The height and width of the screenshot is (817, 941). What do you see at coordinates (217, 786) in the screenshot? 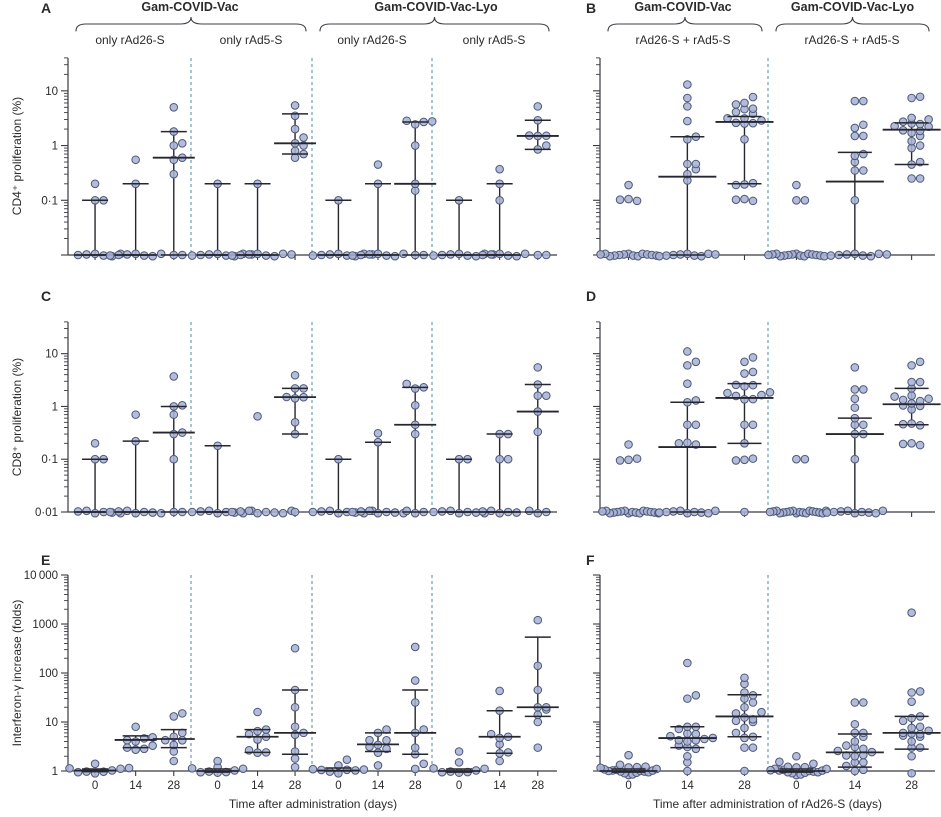
I see `x-tick-label: 0` at bounding box center [217, 786].